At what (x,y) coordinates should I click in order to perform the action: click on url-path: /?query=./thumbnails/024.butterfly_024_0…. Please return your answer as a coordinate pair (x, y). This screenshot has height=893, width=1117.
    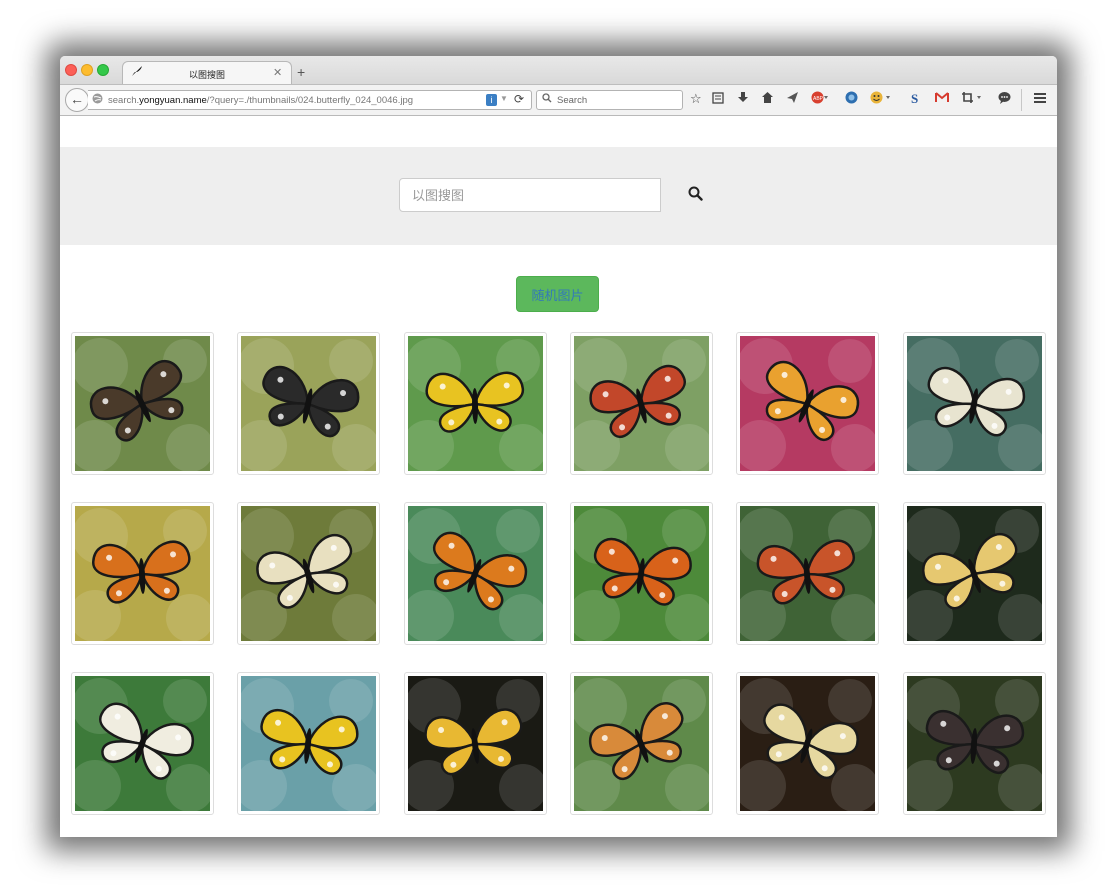
    Looking at the image, I should click on (310, 100).